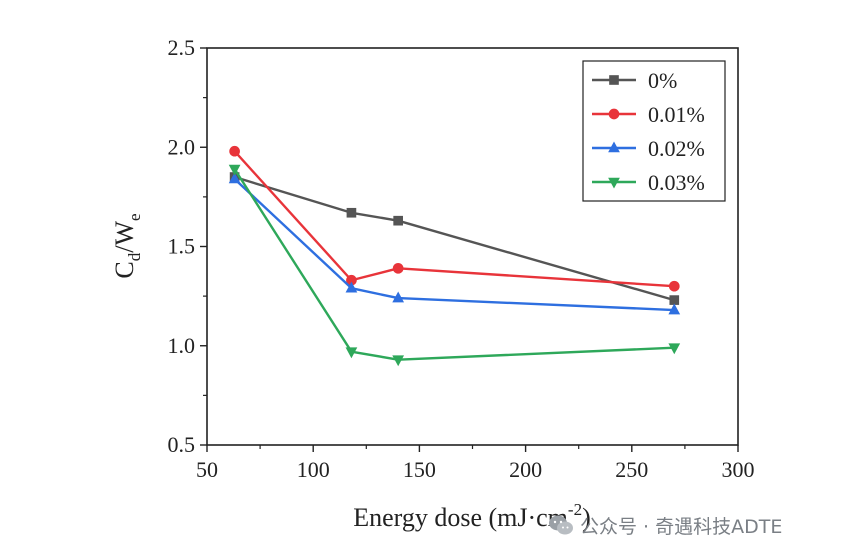 The height and width of the screenshot is (559, 865). What do you see at coordinates (182, 345) in the screenshot?
I see `y-tick-label: 1.0` at bounding box center [182, 345].